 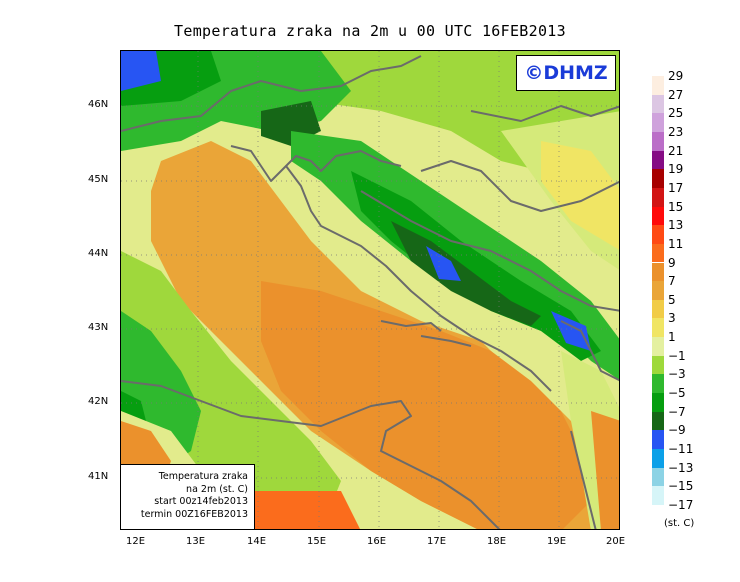 What do you see at coordinates (676, 94) in the screenshot?
I see `legend-level-label: 27` at bounding box center [676, 94].